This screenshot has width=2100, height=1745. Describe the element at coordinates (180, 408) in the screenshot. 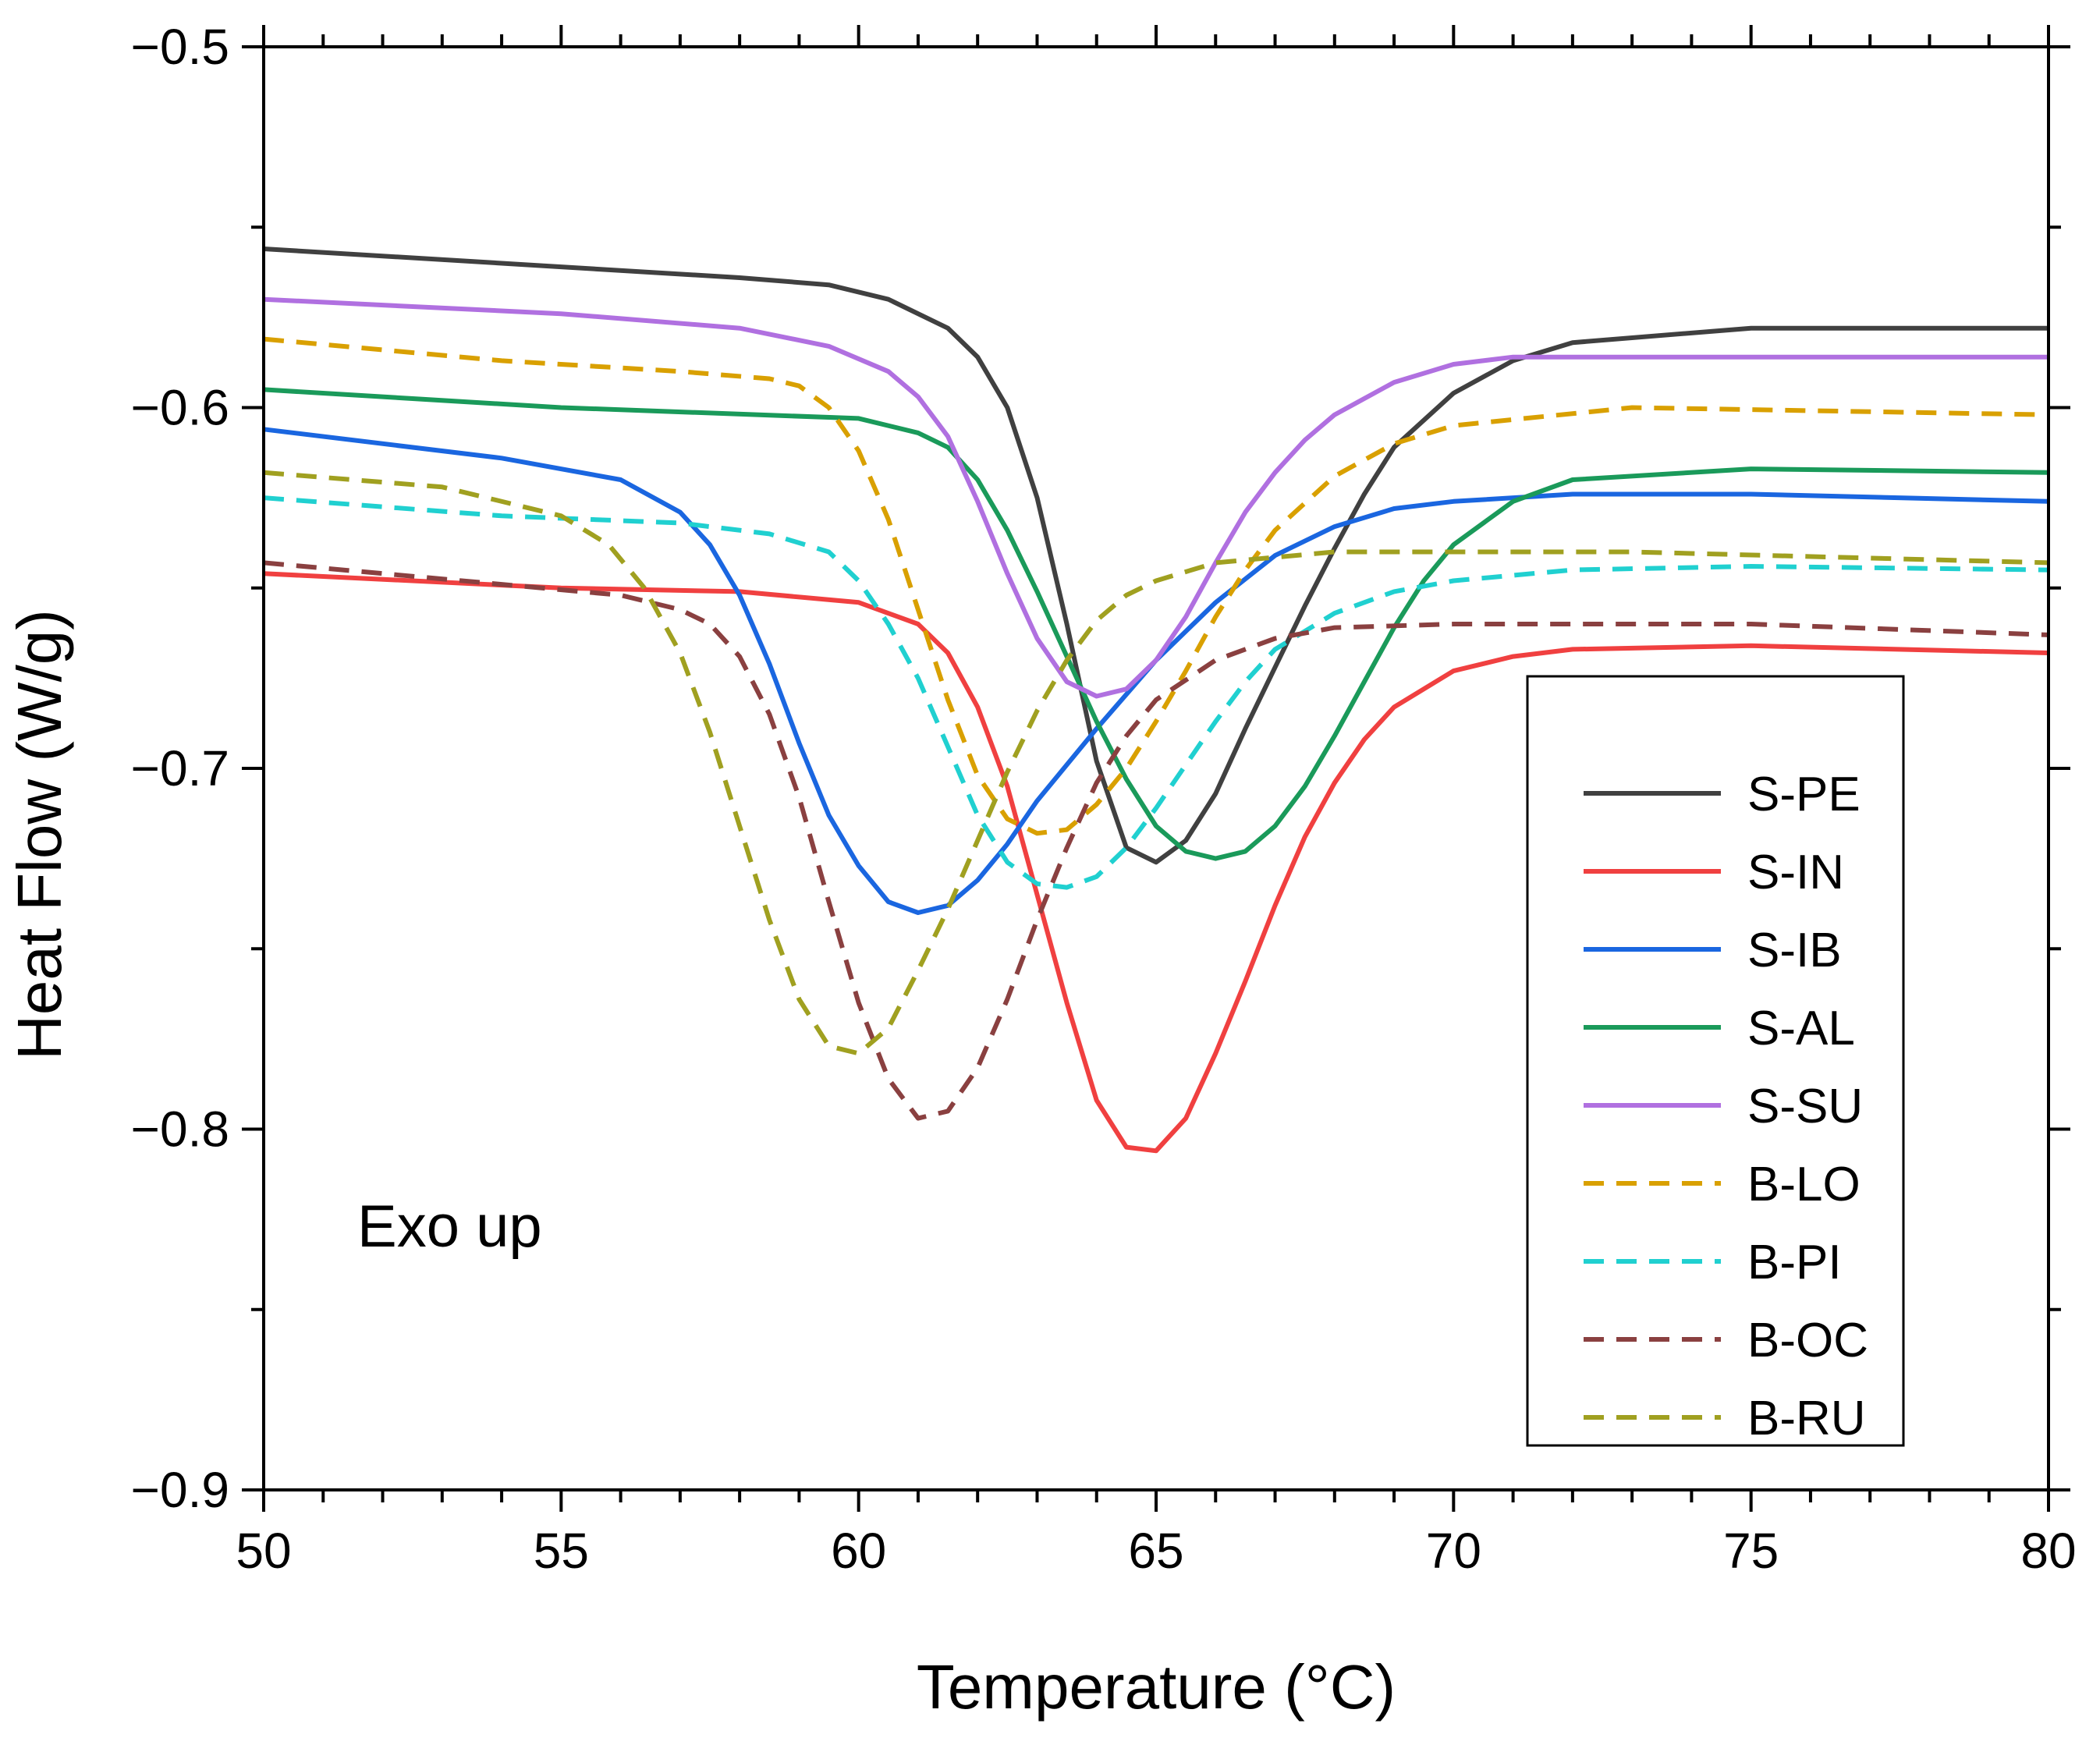

I see `y-tick-label: −0.6` at that location.